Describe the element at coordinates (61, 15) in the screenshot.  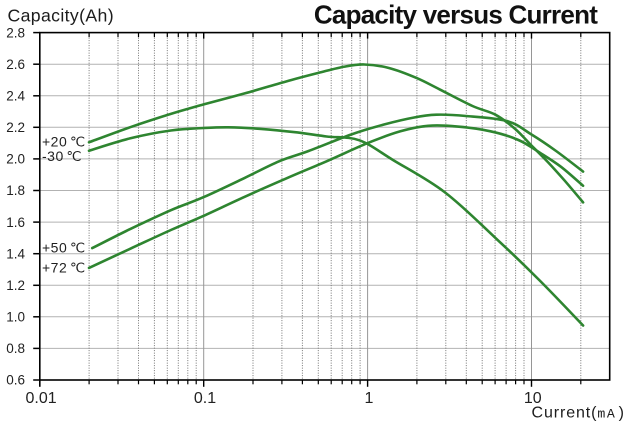
I see `svg-text: Capacity(Ah)` at that location.